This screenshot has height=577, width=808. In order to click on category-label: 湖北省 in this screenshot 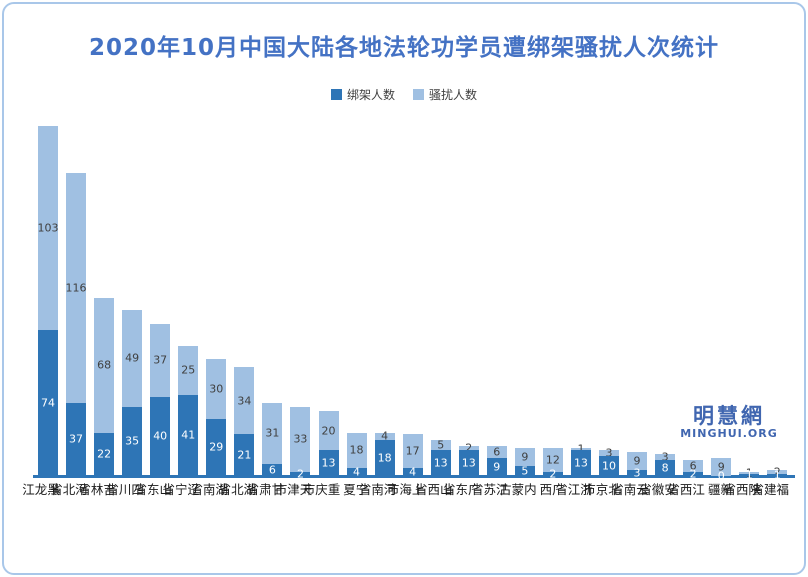, I will do `click(236, 490)`.